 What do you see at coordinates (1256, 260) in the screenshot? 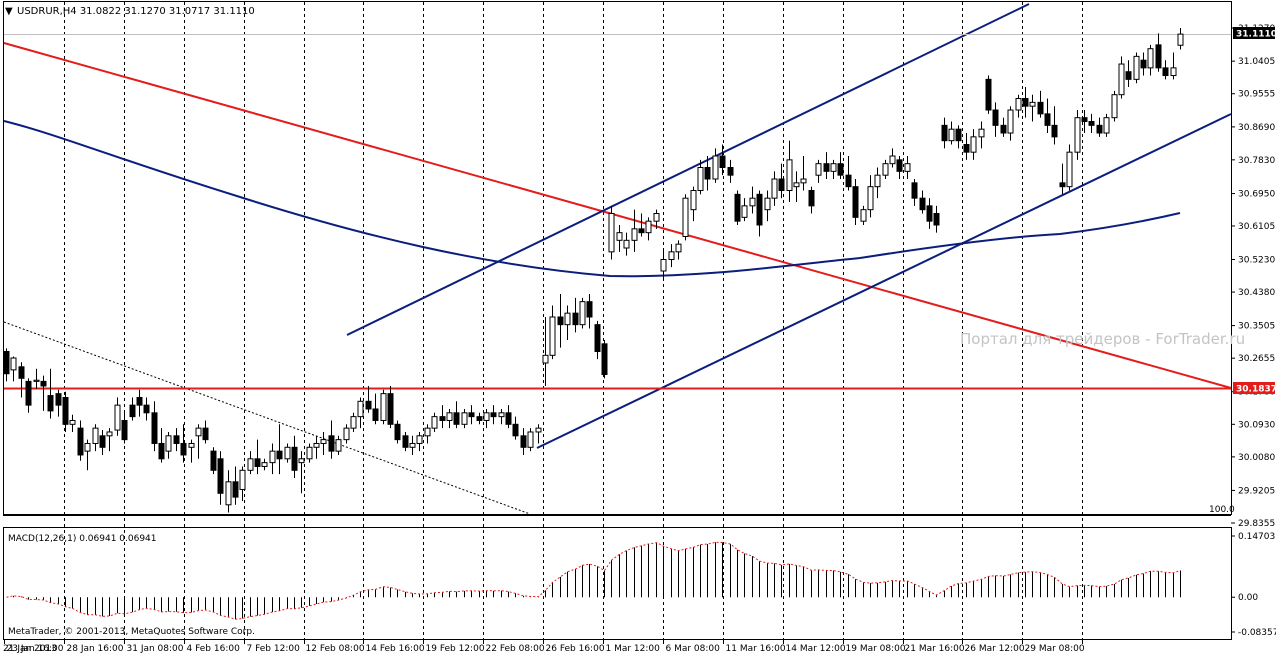
I see `price-tick-label: 30.5230` at bounding box center [1256, 260].